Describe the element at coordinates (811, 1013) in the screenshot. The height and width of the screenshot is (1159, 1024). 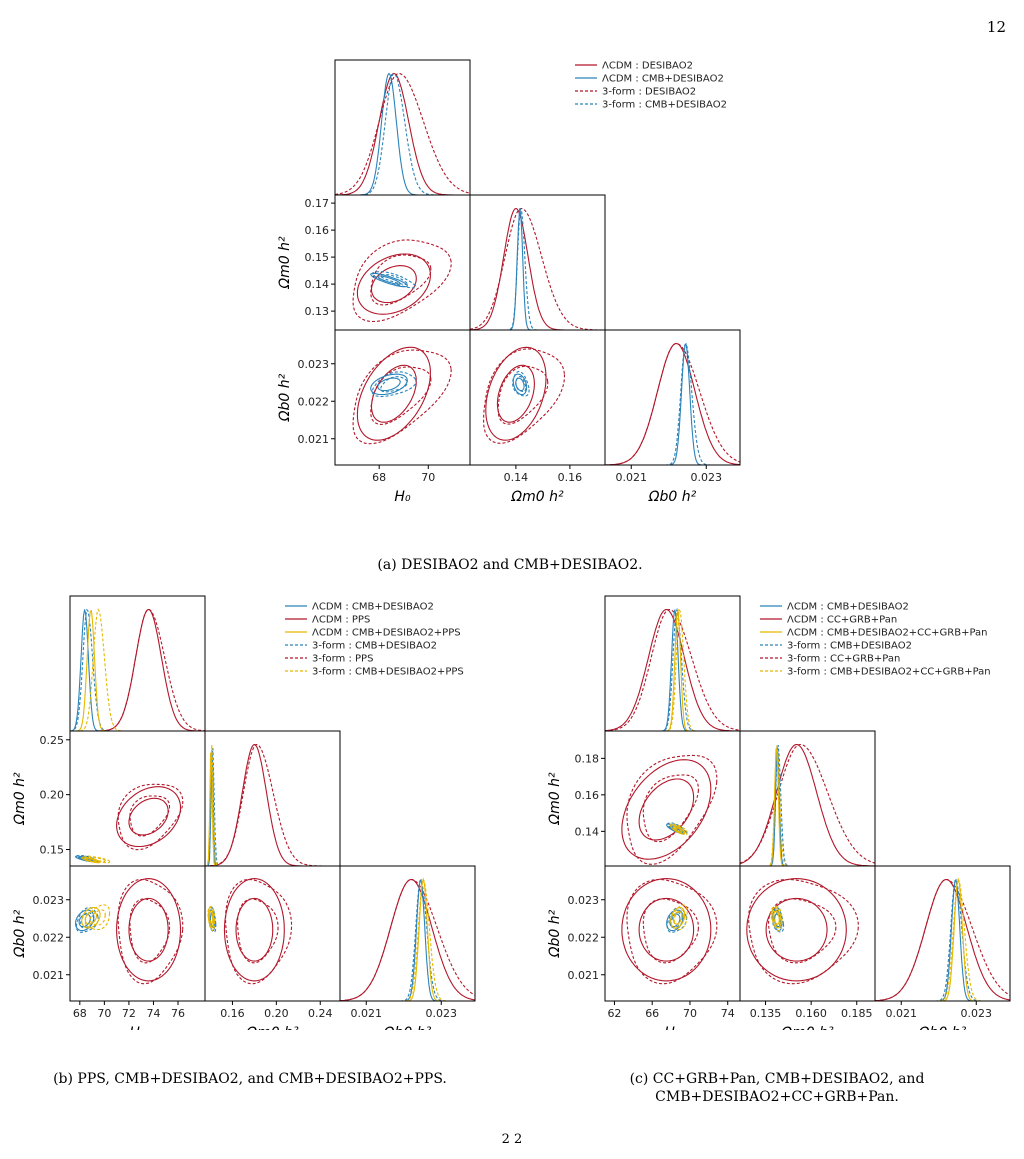
I see `x-tick-label: 0.160` at that location.